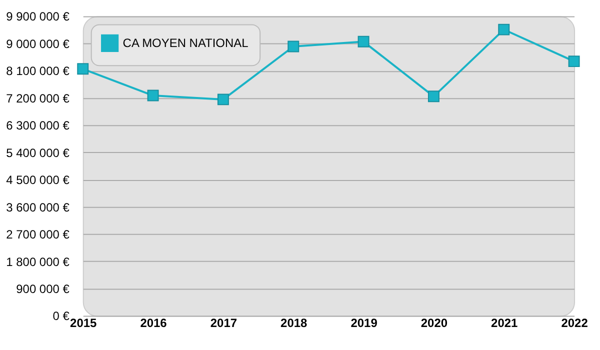 This screenshot has width=600, height=350. Describe the element at coordinates (224, 323) in the screenshot. I see `x-tick-label: 2017` at that location.